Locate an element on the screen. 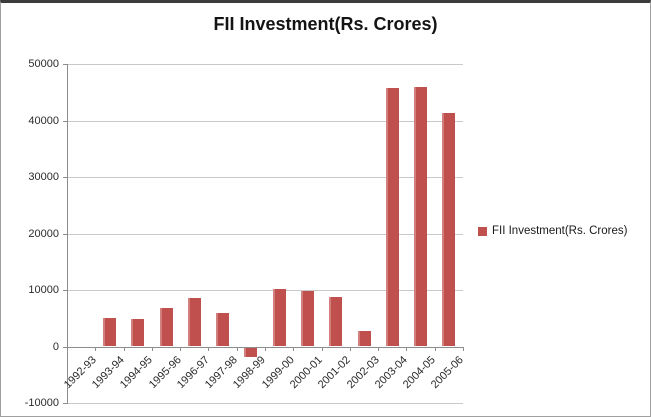  y-tick-label: 10000 is located at coordinates (43, 290).